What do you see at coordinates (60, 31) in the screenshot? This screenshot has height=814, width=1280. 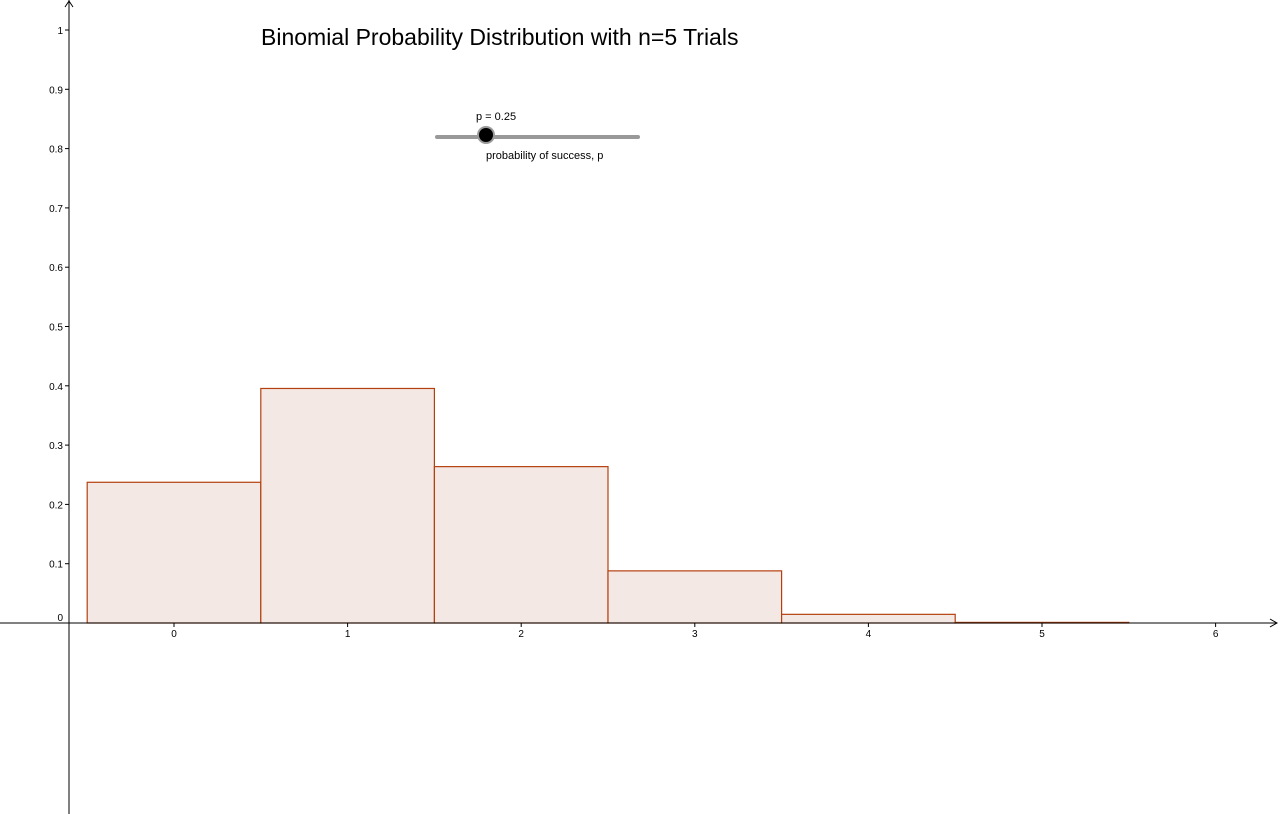 I see `y-tick-label: 1` at bounding box center [60, 31].